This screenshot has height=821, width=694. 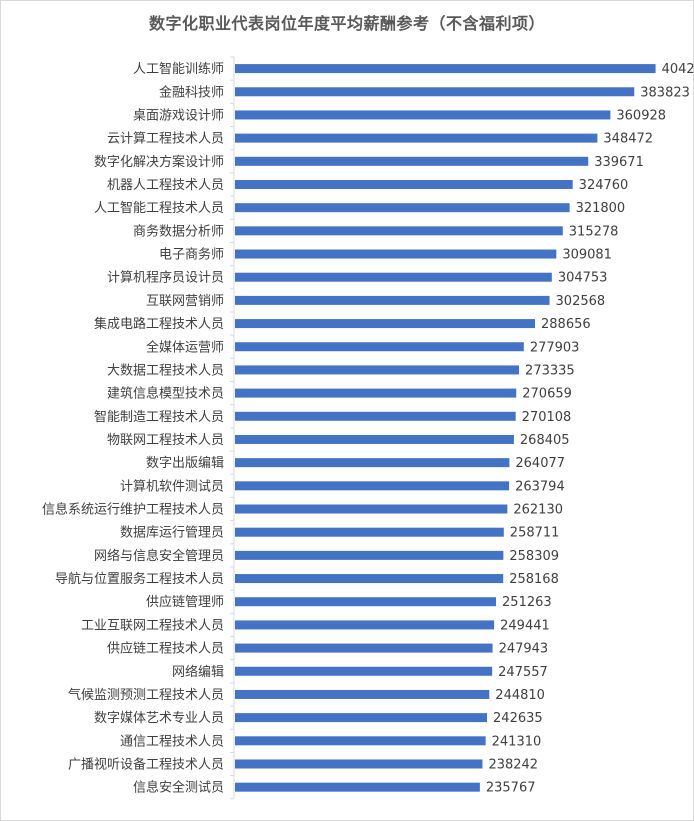 I want to click on data-label: 263794, so click(x=540, y=486).